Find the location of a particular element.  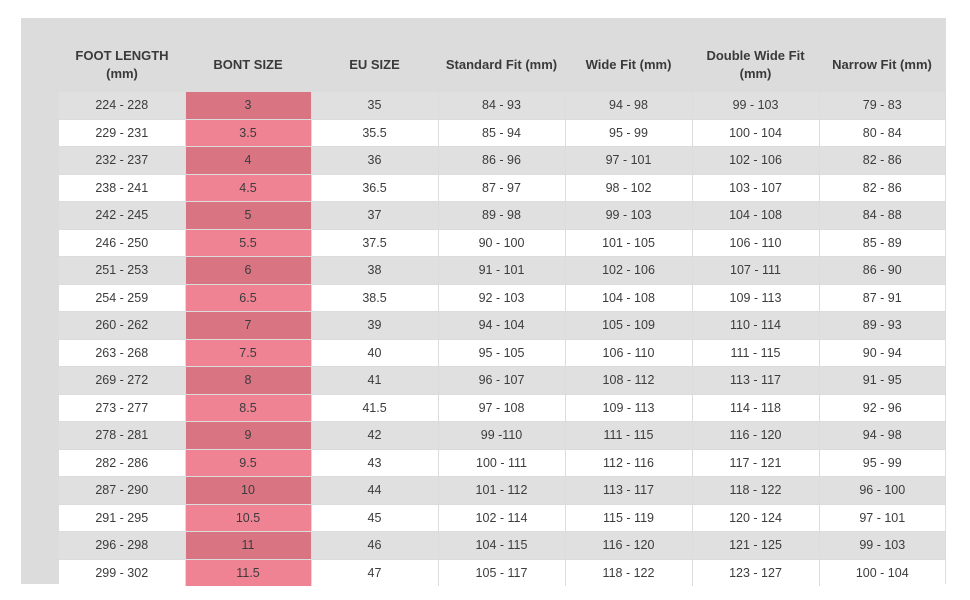

header-eu-size: EU SIZE is located at coordinates (374, 64).